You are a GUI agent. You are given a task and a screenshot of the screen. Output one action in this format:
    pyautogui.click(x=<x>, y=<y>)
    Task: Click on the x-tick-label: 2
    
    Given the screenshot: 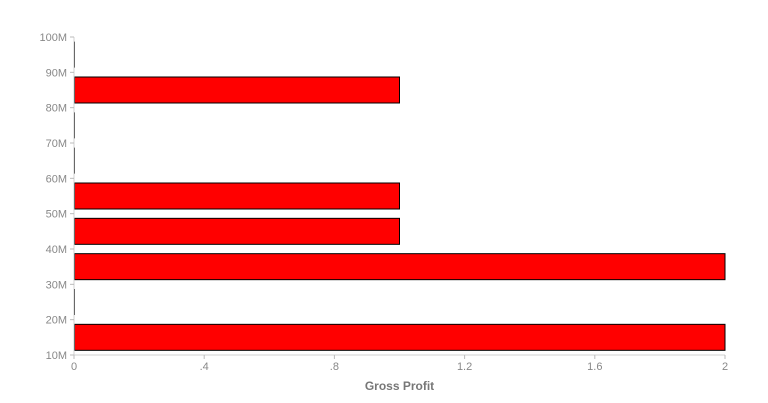 What is the action you would take?
    pyautogui.click(x=725, y=367)
    